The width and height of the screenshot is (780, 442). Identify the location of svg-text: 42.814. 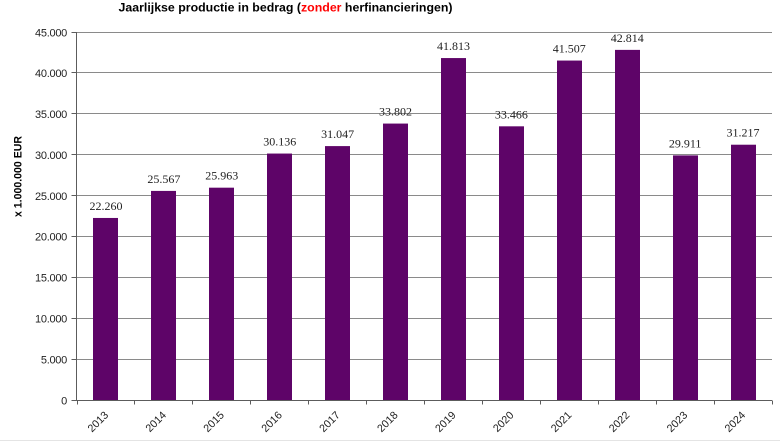
(627, 38).